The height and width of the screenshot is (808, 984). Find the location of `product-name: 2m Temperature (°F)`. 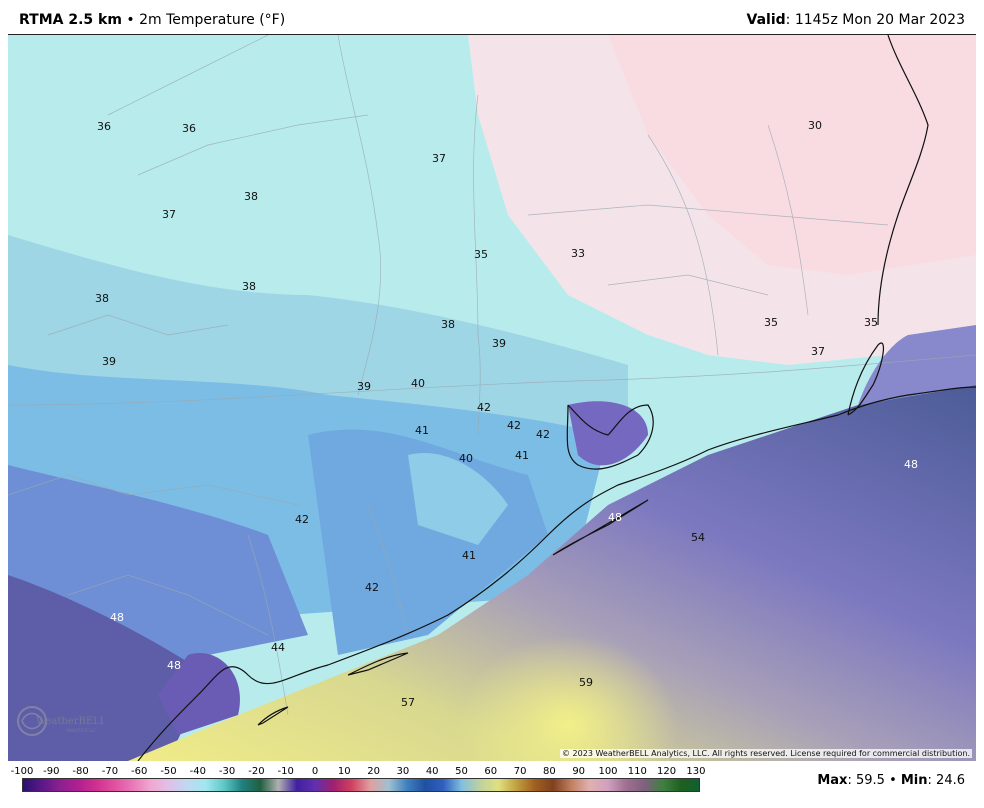

product-name: 2m Temperature (°F) is located at coordinates (212, 20).